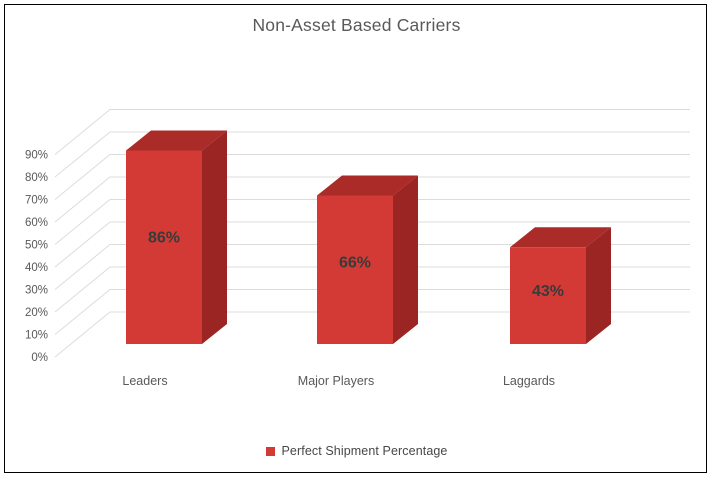  Describe the element at coordinates (270, 451) in the screenshot. I see `legend-swatch-icon` at that location.